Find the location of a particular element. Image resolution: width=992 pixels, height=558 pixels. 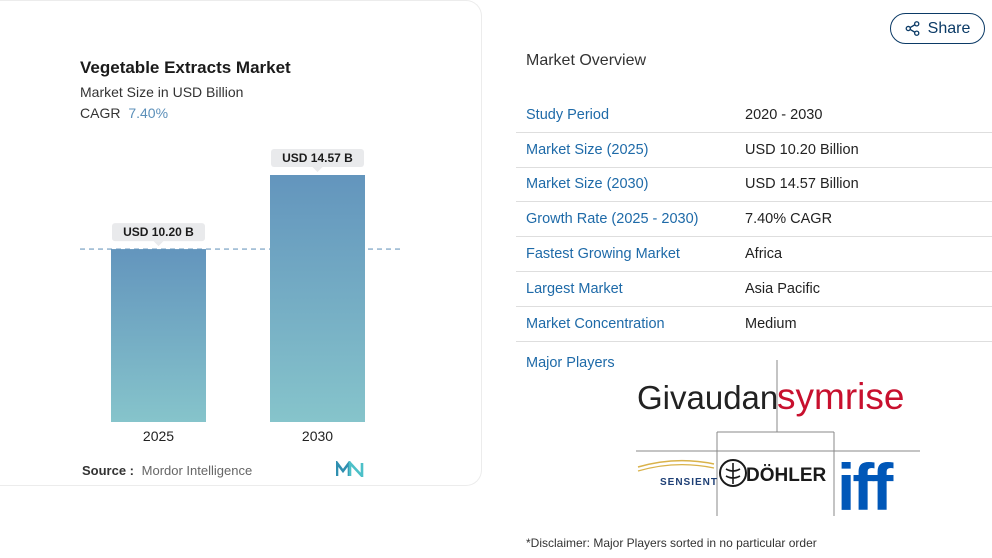

table-row: Fastest Growing Market Africa is located at coordinates (754, 254).